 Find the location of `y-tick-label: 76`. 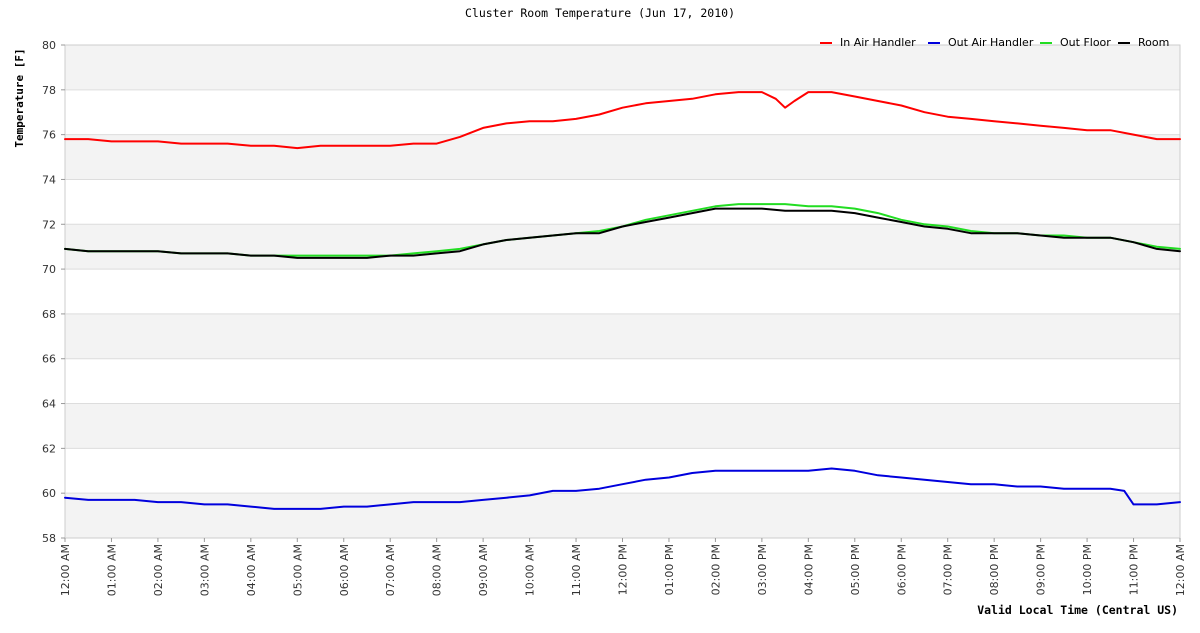

y-tick-label: 76 is located at coordinates (49, 135).